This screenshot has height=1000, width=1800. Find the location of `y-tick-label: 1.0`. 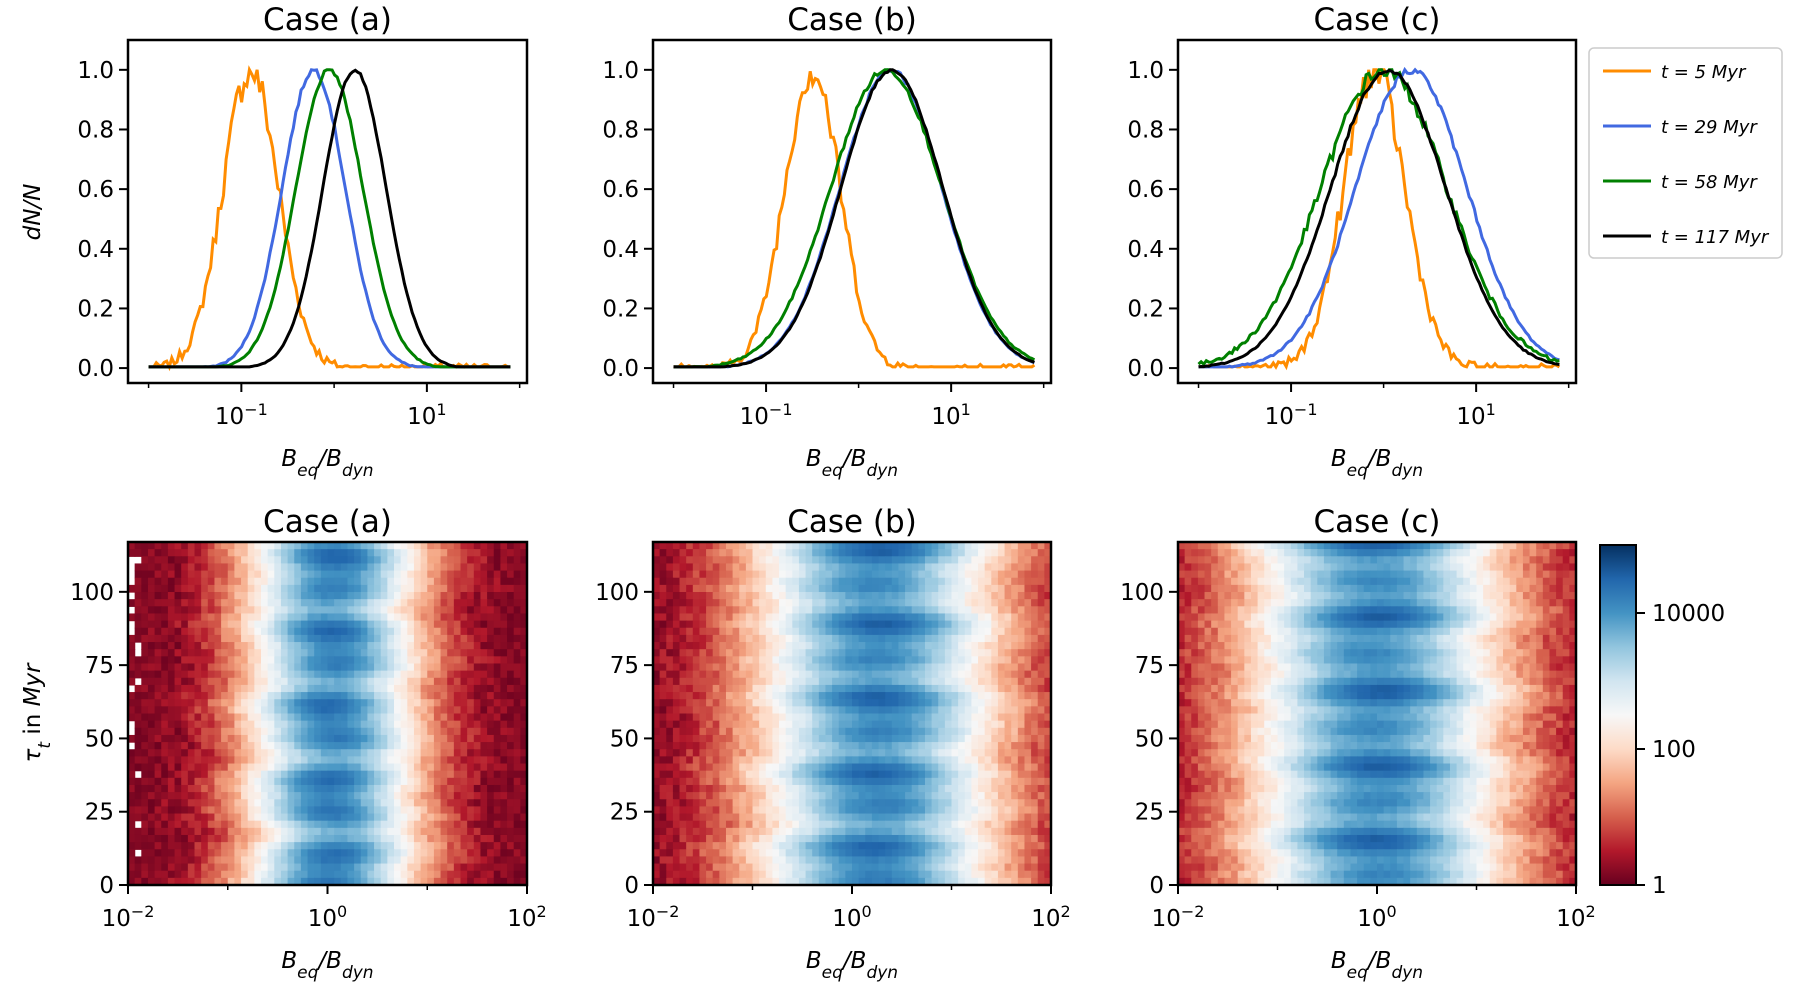

y-tick-label: 1.0 is located at coordinates (620, 71).